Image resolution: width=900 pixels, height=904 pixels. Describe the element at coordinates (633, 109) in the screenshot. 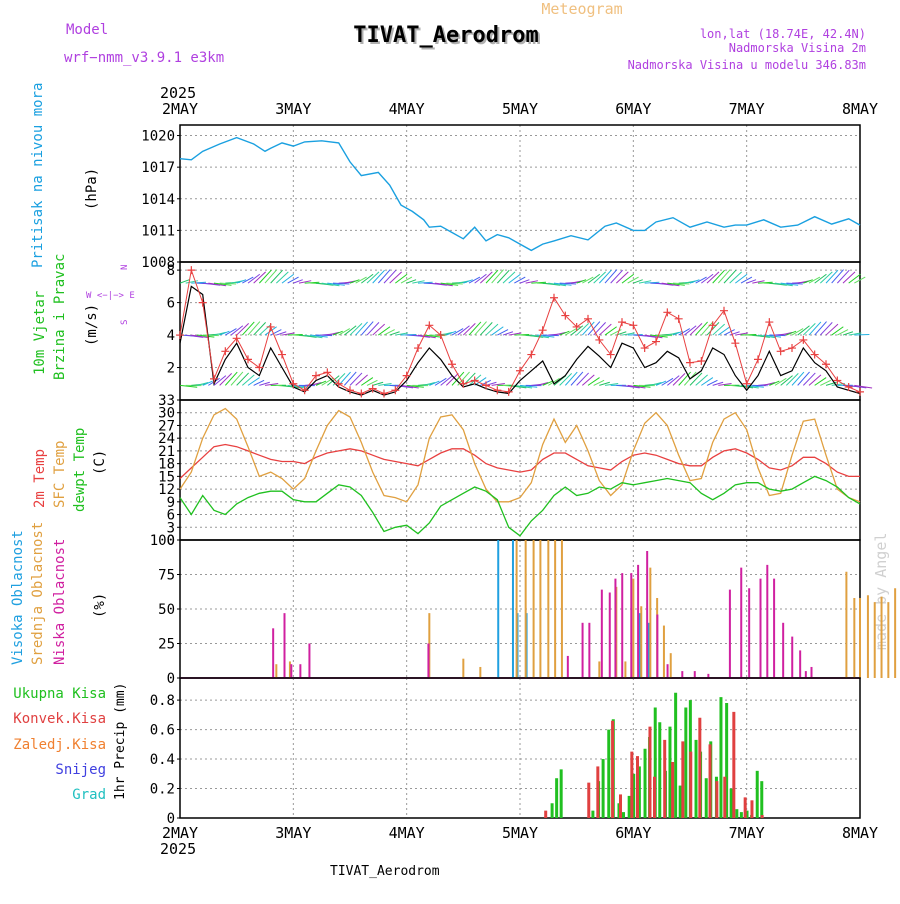

I see `top-tick-label: 6MAY` at that location.